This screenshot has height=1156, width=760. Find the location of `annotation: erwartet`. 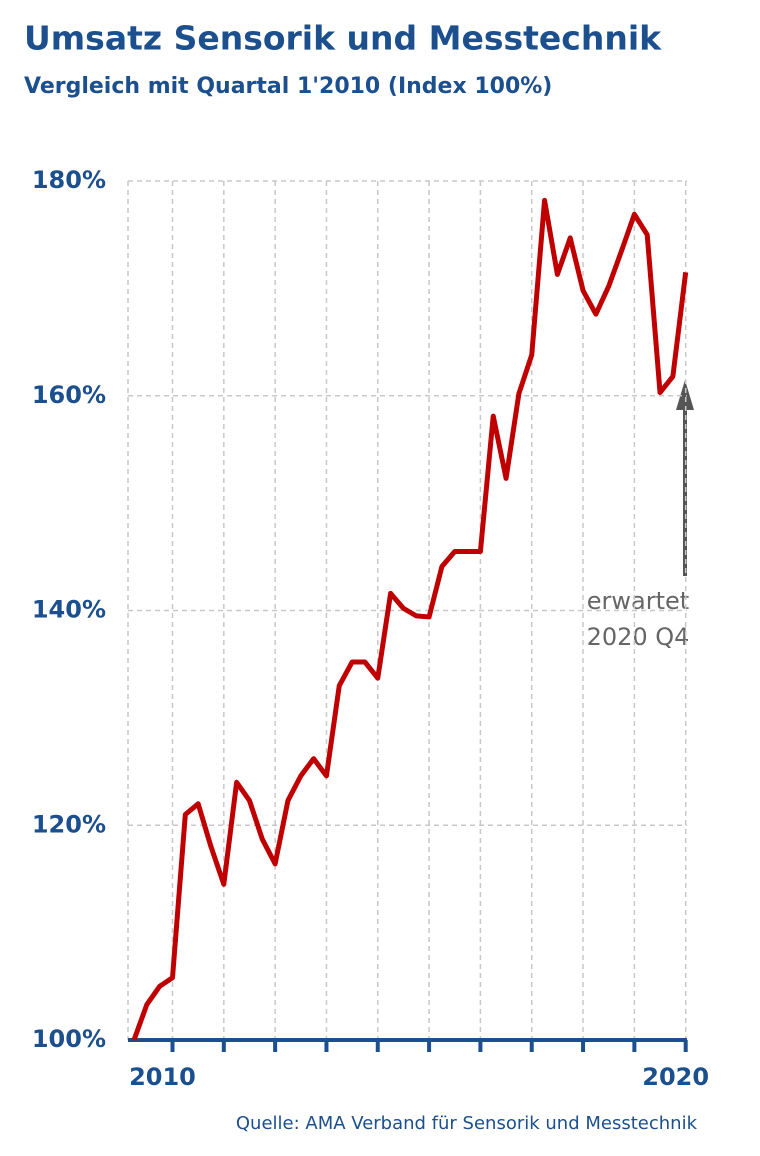

annotation: erwartet is located at coordinates (638, 601).